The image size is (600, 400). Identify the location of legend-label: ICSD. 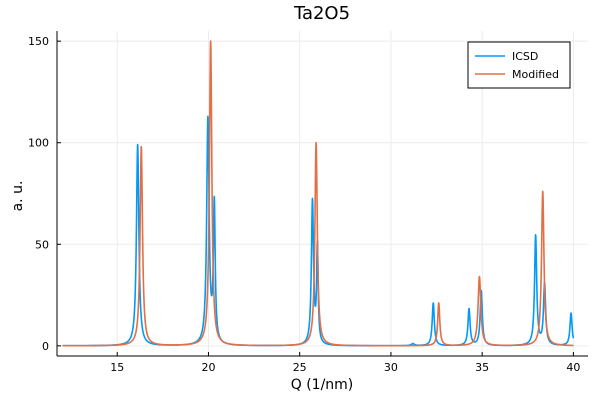
(525, 56).